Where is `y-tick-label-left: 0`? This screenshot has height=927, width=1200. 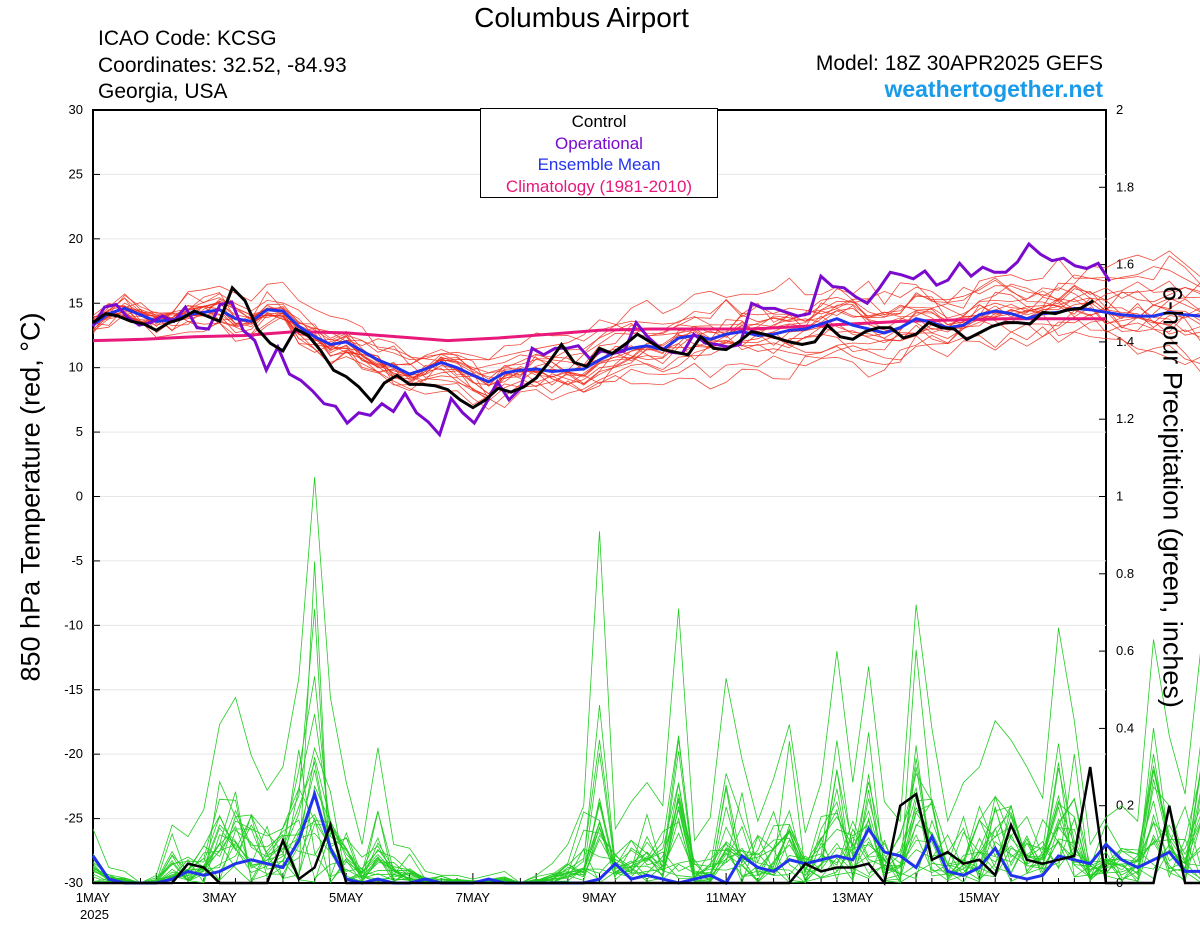
y-tick-label-left: 0 is located at coordinates (79, 496).